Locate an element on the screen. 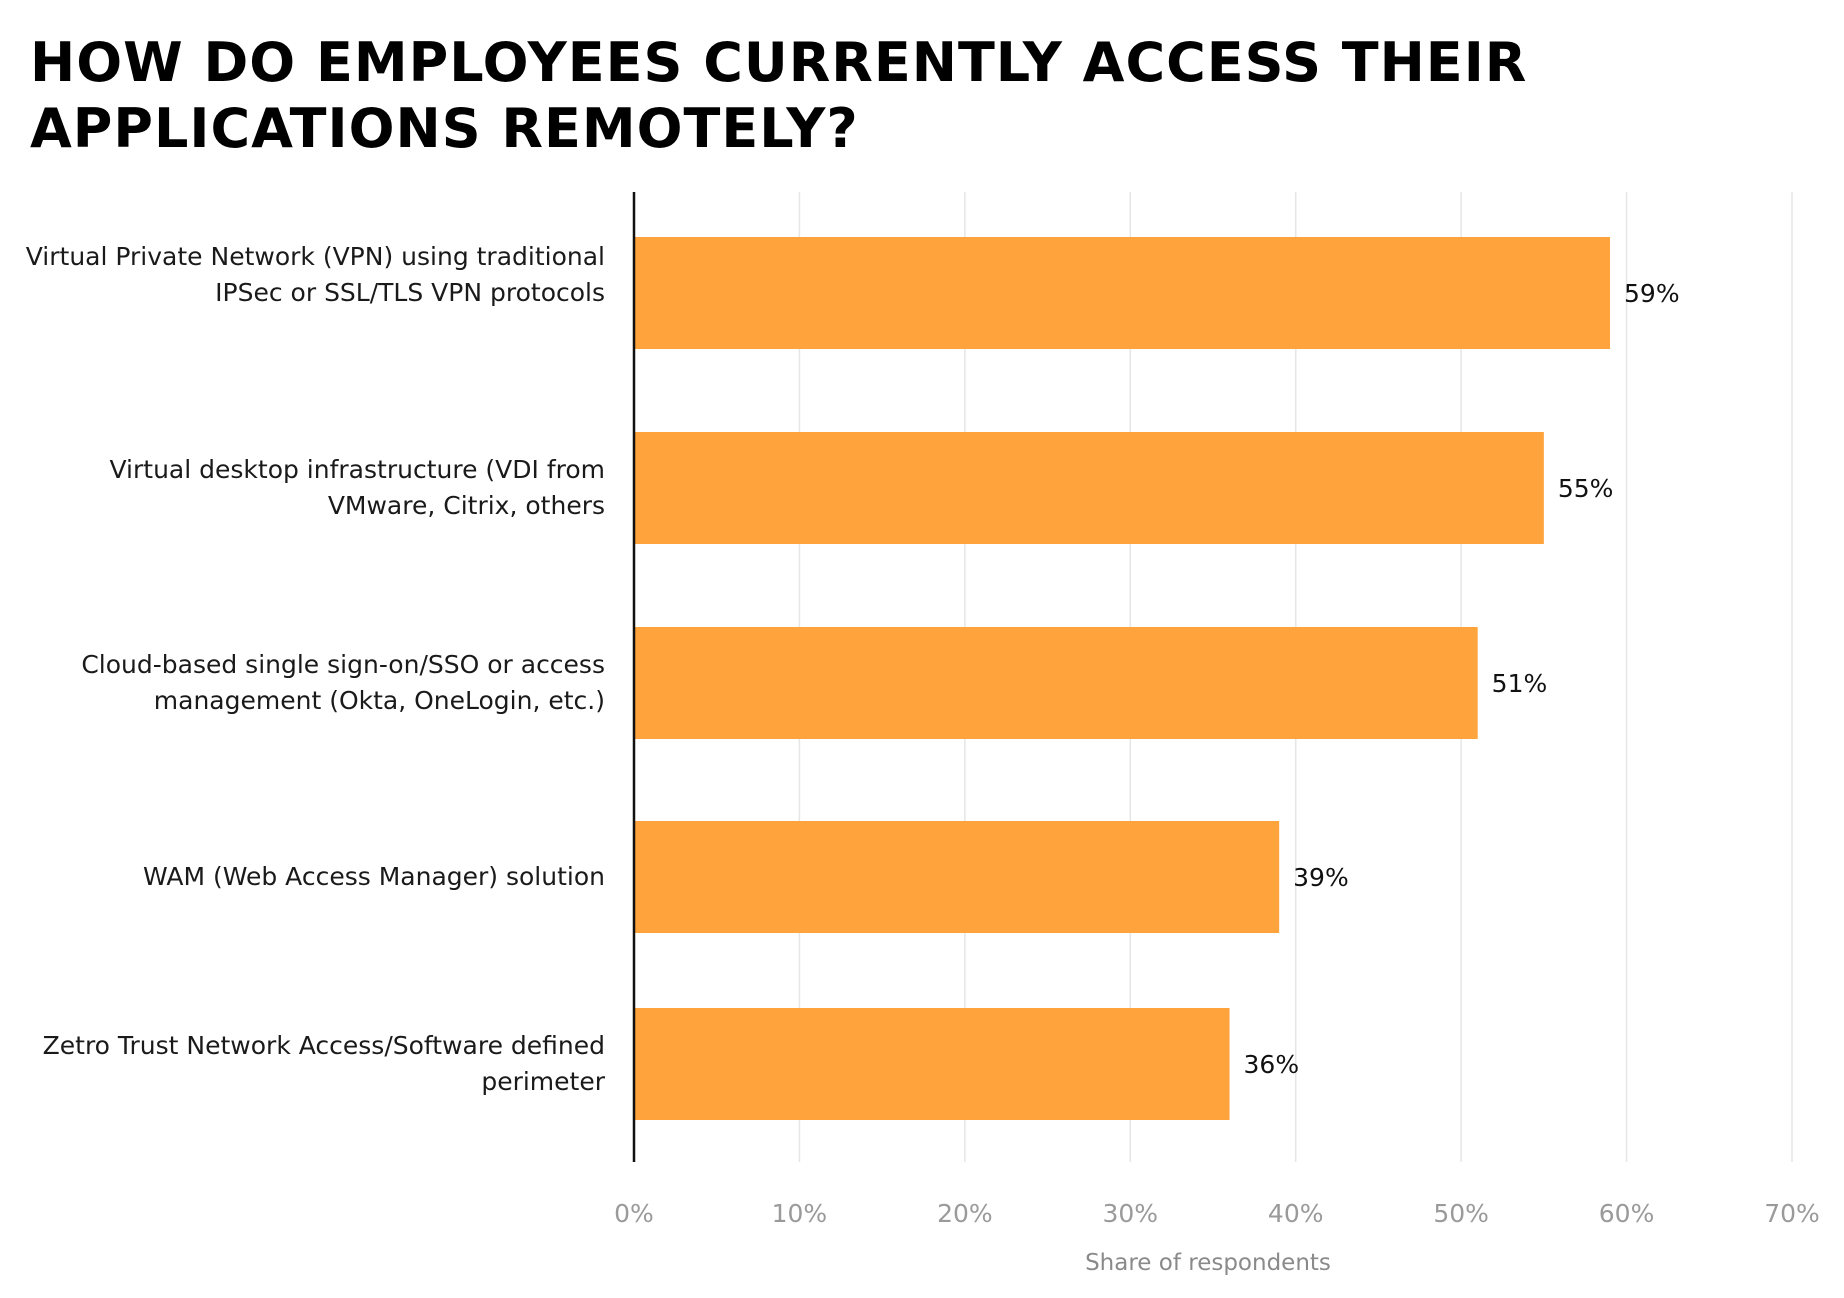  x-tick-label: 70% is located at coordinates (1792, 1213).